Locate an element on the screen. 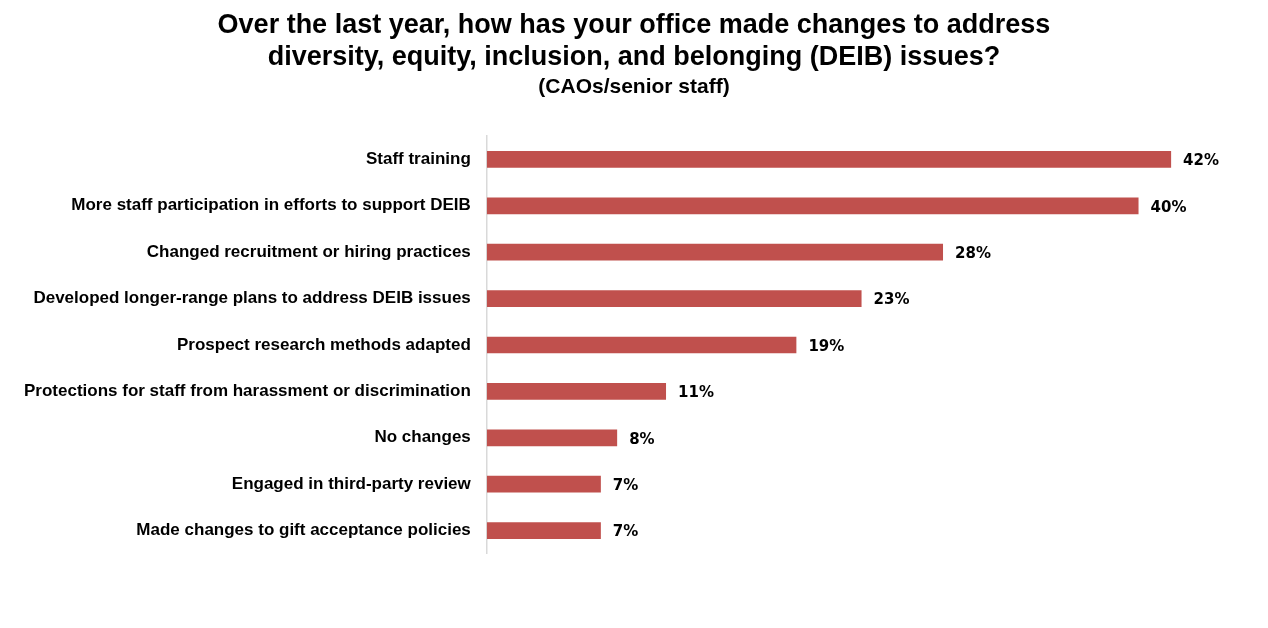 This screenshot has height=628, width=1268. y-tick-label: Made changes to gift acceptance policies is located at coordinates (303, 530).